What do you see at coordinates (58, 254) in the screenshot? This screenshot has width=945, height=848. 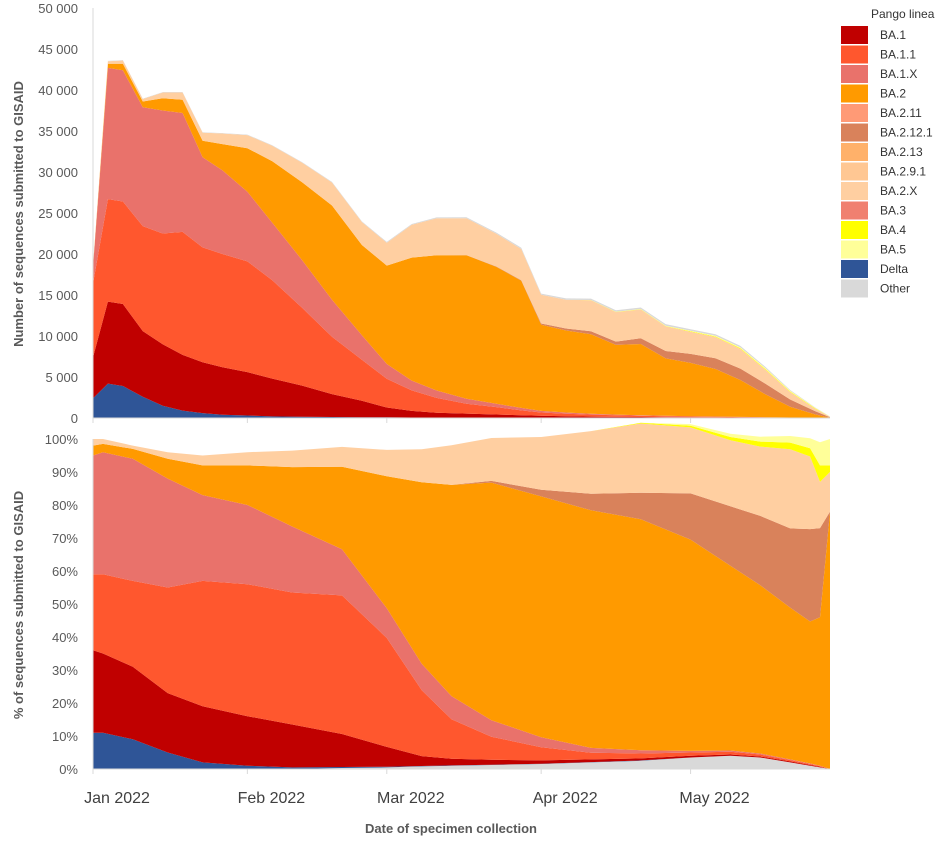 I see `count-y-tick-label: 20 000` at bounding box center [58, 254].